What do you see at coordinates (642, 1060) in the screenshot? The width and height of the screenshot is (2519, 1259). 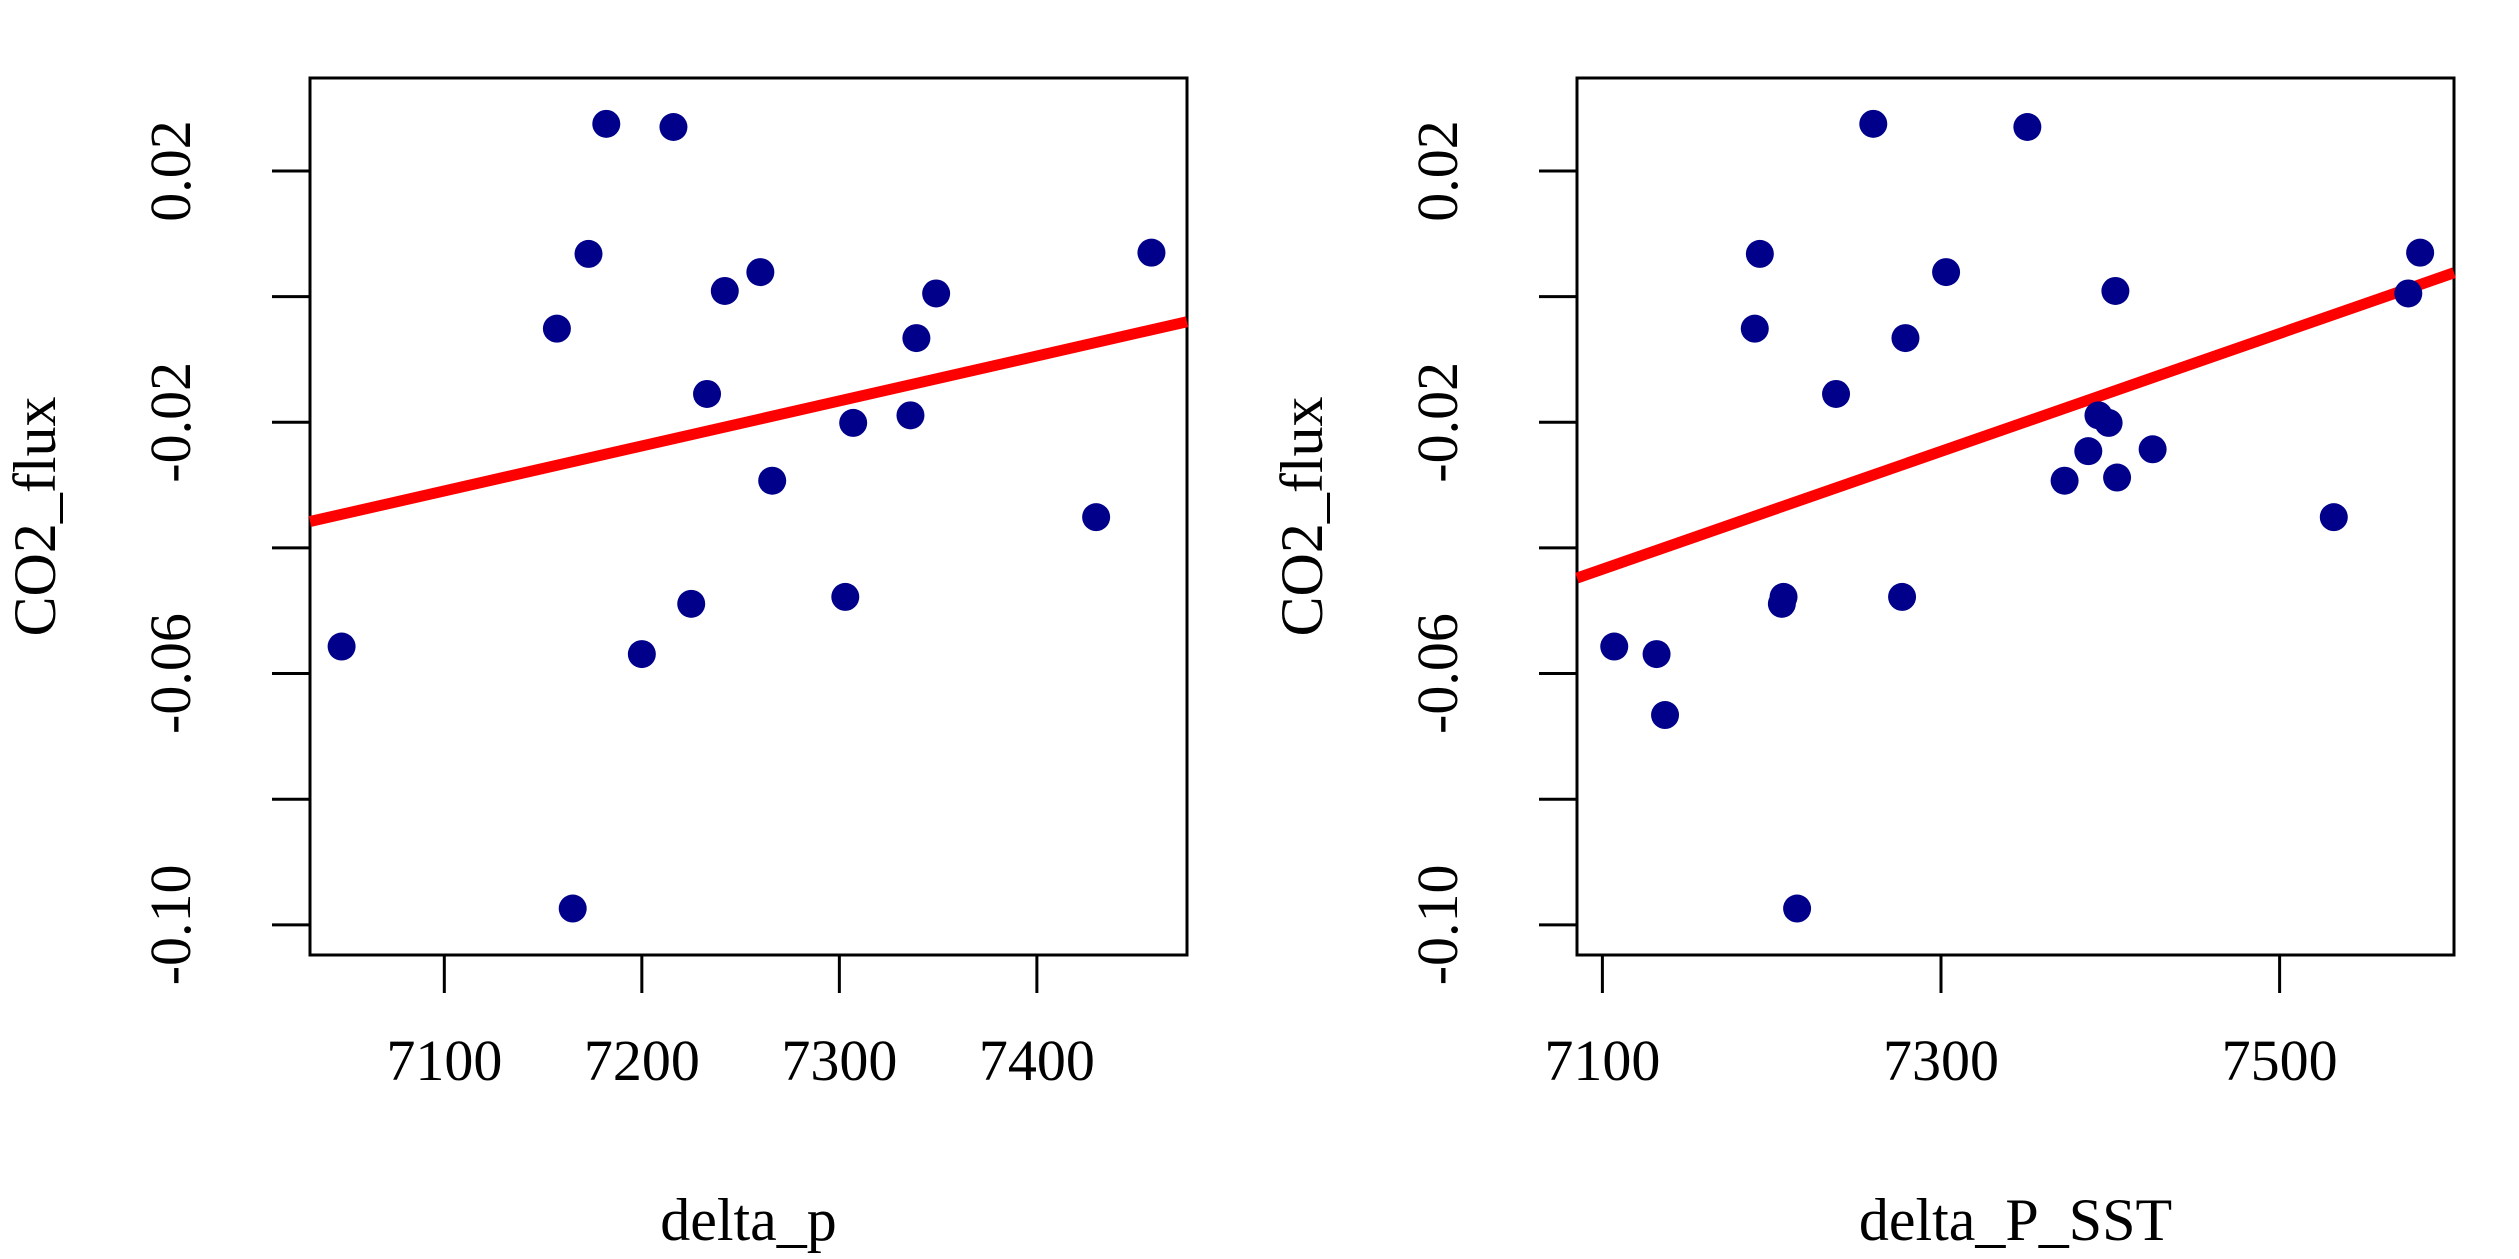 I see `x-tick-label: 7200` at bounding box center [642, 1060].